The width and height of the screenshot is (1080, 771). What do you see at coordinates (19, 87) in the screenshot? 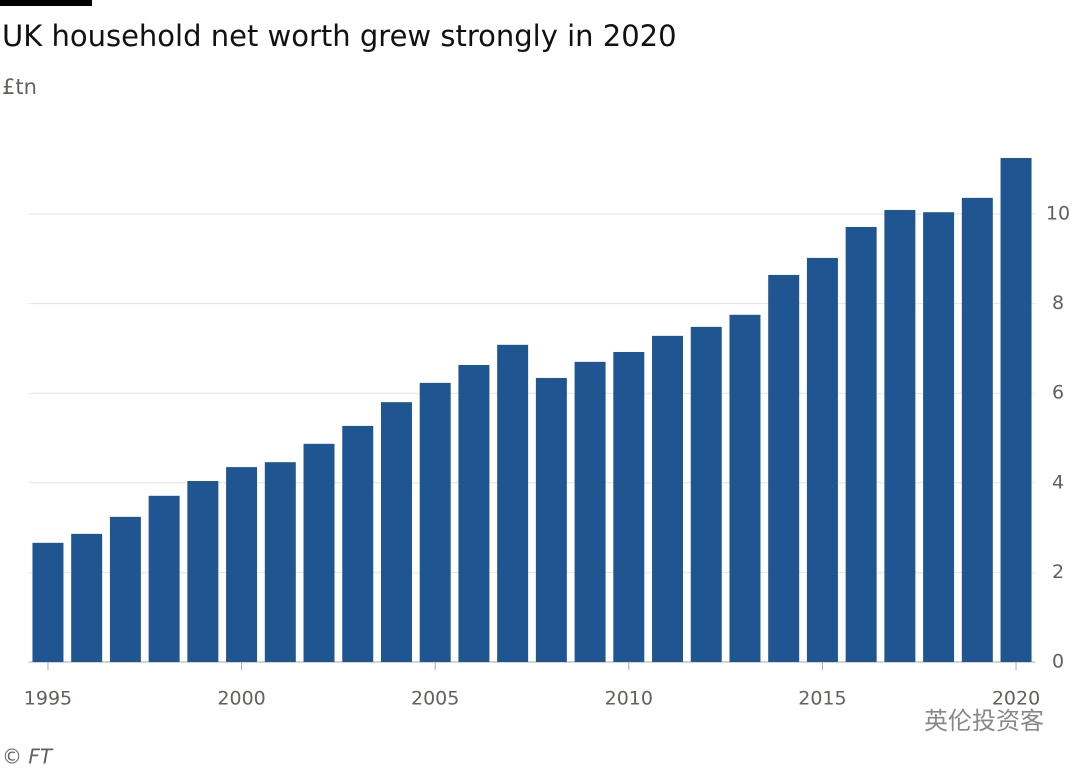
I see `chart-subtitle: £tn` at bounding box center [19, 87].